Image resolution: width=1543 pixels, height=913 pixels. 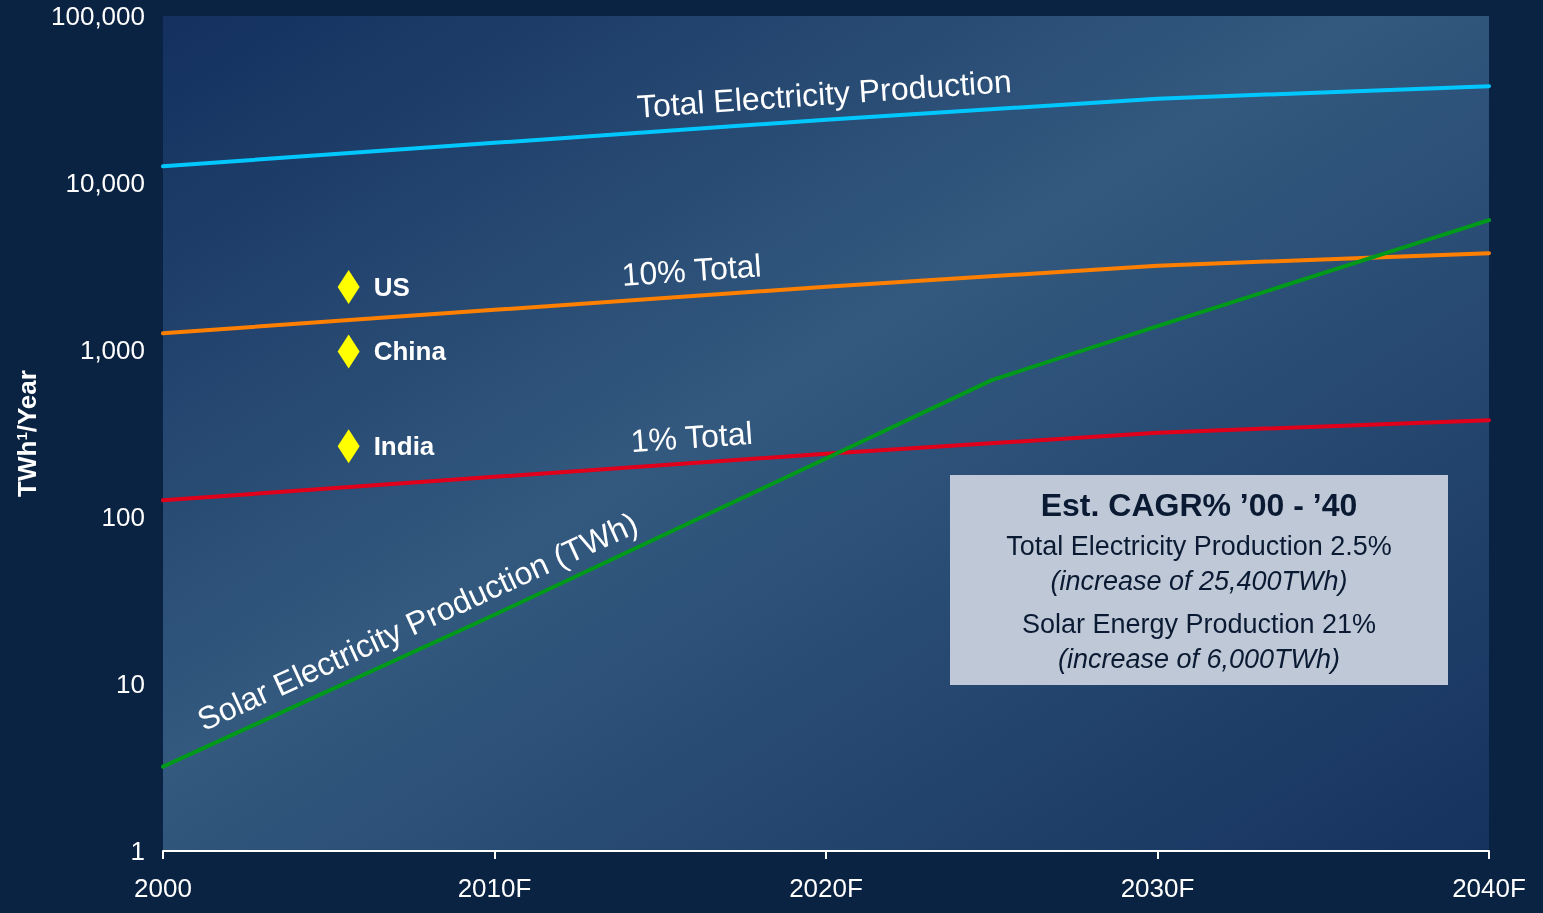 What do you see at coordinates (824, 93) in the screenshot?
I see `series-label: Total Electricity Production` at bounding box center [824, 93].